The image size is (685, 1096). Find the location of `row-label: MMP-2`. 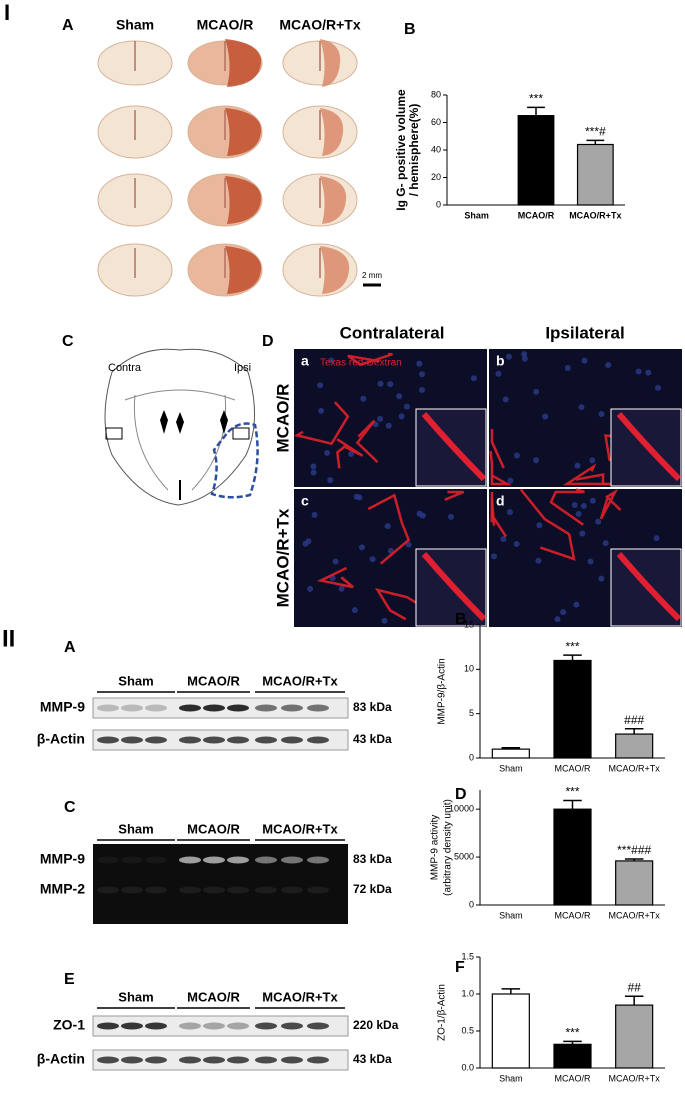

row-label: MMP-2 is located at coordinates (62, 889).